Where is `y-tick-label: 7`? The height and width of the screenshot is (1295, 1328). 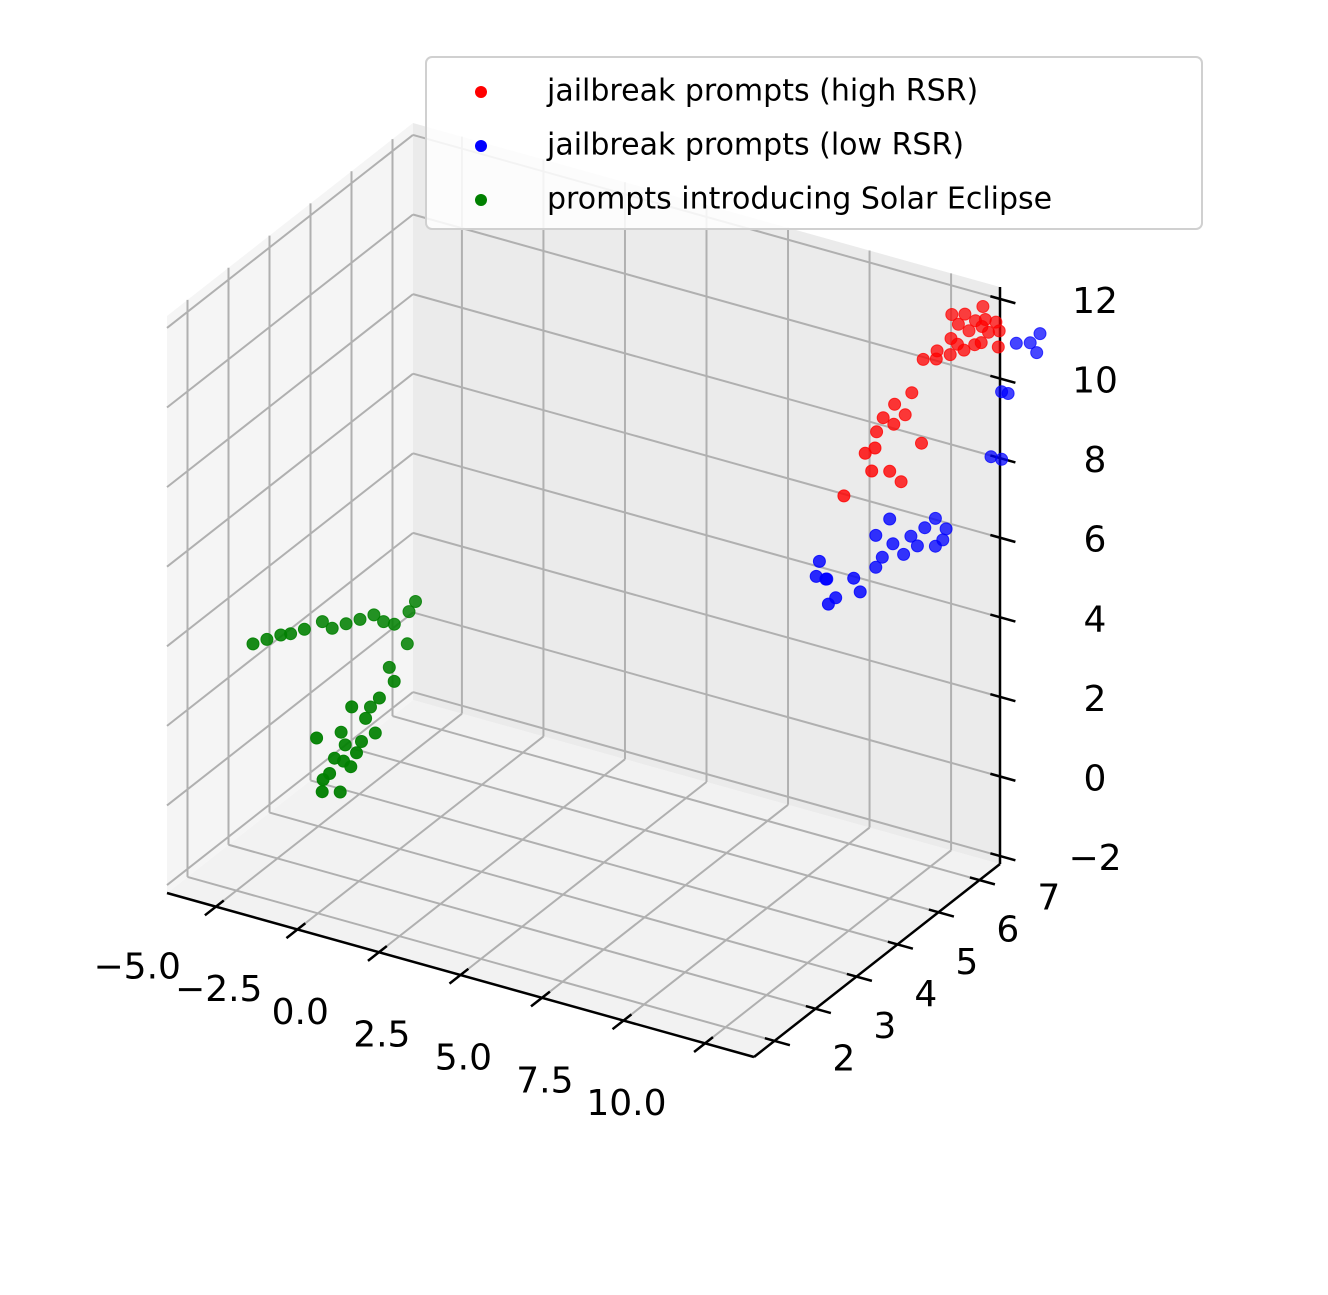
y-tick-label: 7 is located at coordinates (1048, 897).